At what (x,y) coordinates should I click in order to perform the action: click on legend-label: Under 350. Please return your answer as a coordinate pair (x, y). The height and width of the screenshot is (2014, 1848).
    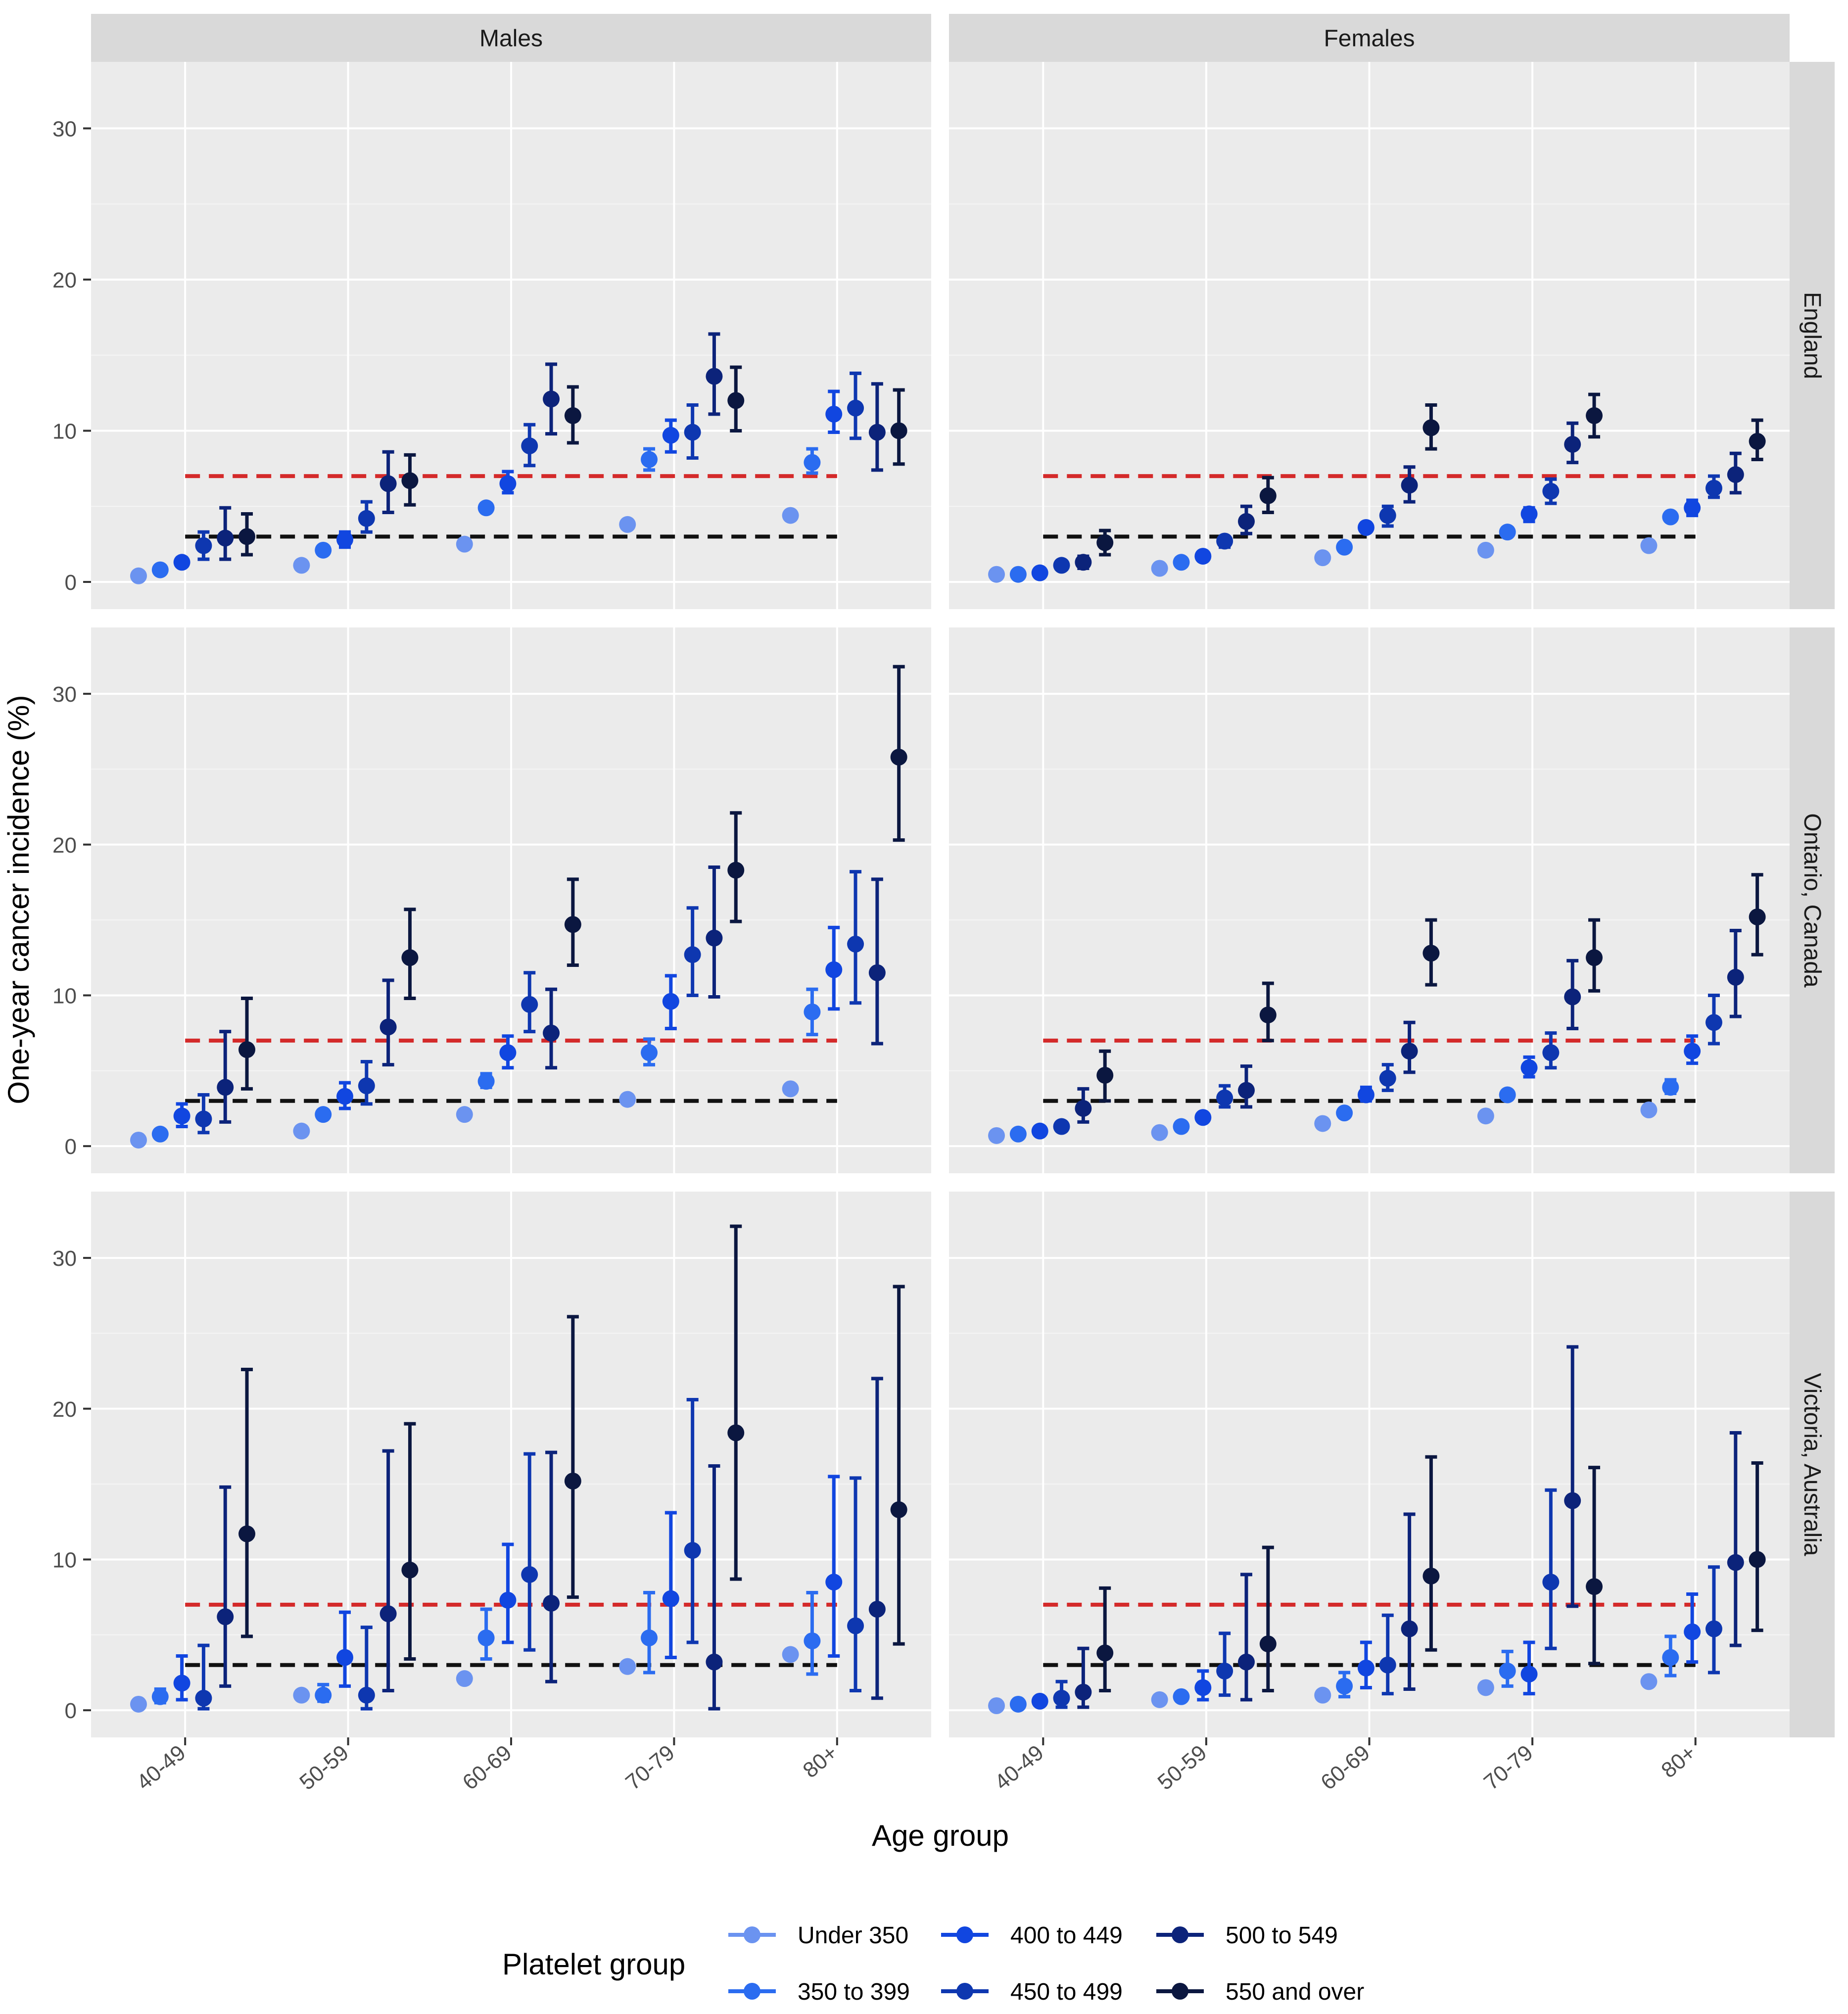
    Looking at the image, I should click on (853, 1935).